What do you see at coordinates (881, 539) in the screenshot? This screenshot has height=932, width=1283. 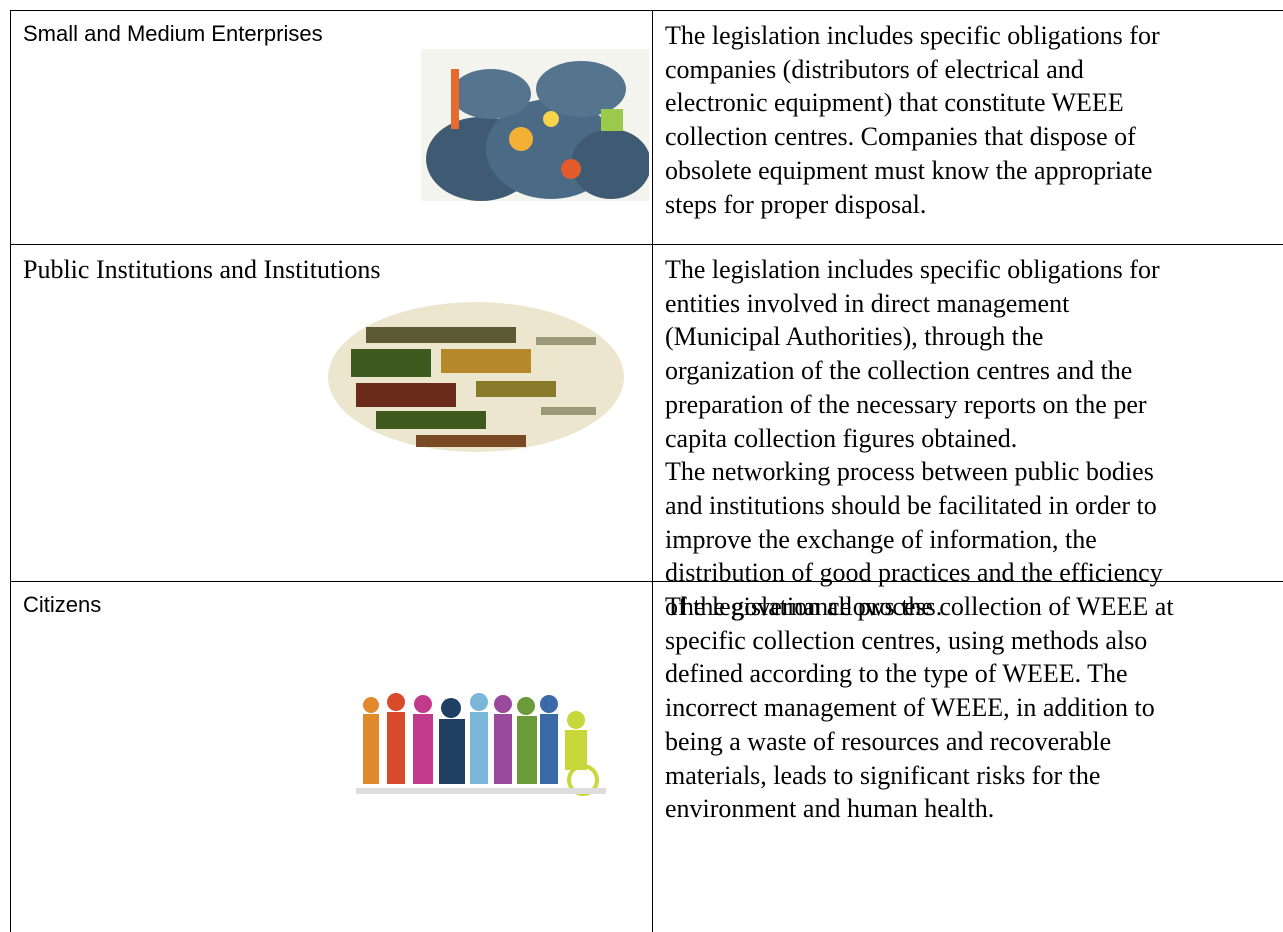 I see `text-line: improve the exchange of information, the` at bounding box center [881, 539].